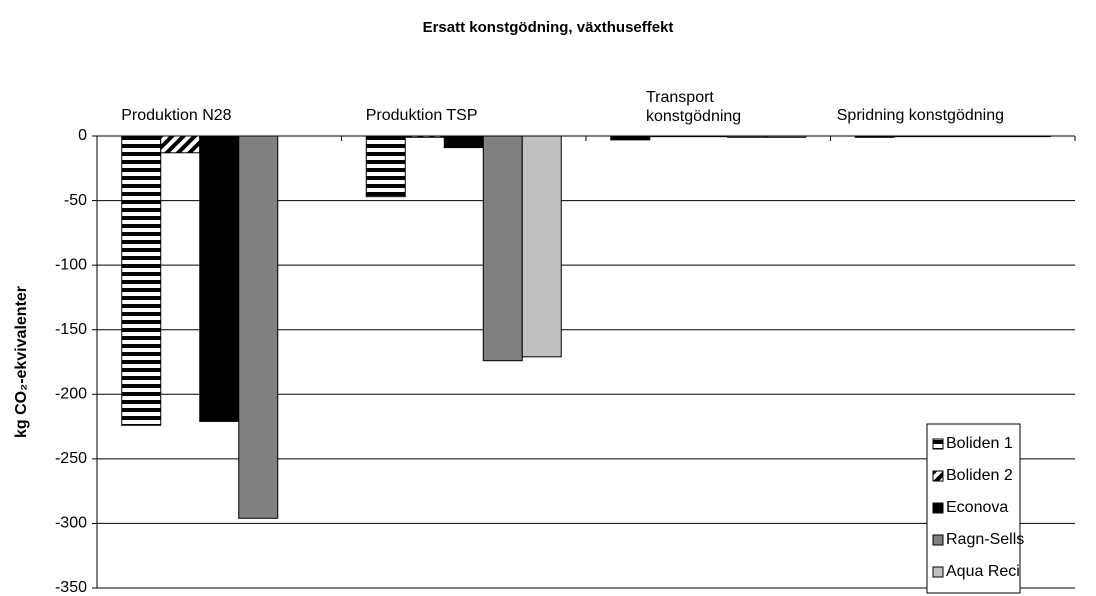 This screenshot has height=596, width=1096. What do you see at coordinates (75, 200) in the screenshot?
I see `y-tick-label: -50` at bounding box center [75, 200].